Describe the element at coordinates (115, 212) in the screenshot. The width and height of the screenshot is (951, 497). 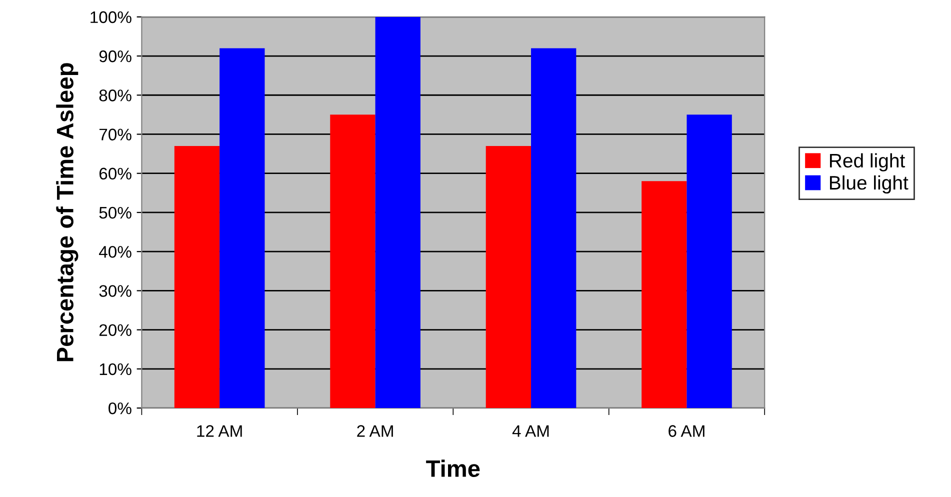
I see `y-tick-label: 50%` at that location.